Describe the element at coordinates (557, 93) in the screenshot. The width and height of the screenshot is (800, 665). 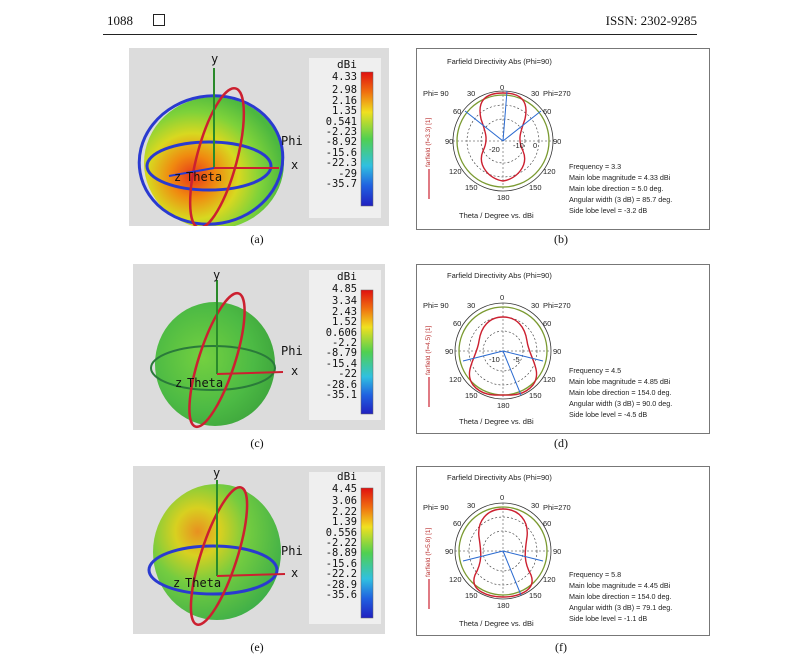
I see `phi-right-label: Phi=270` at that location.